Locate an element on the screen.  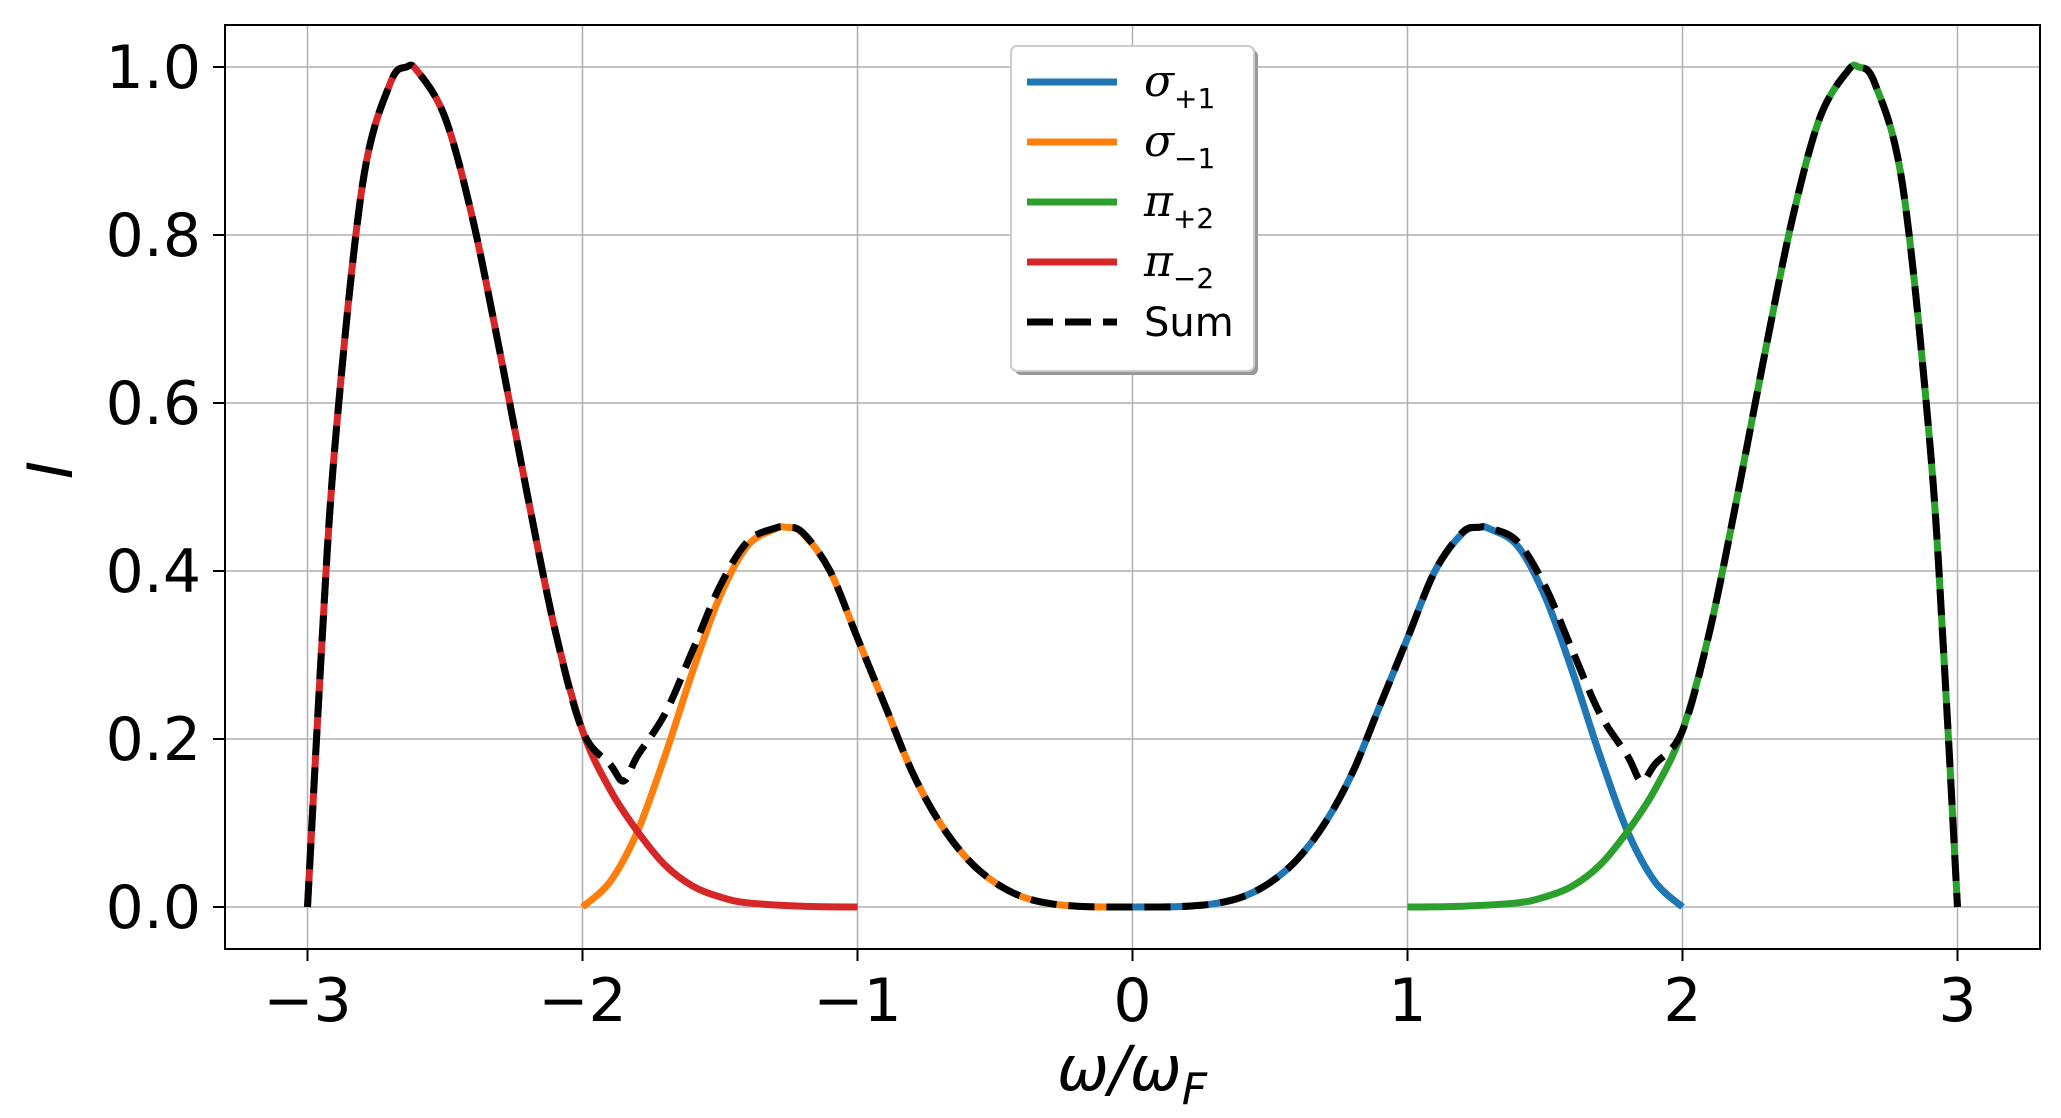
y-axis: 0.0 0.2 0.4 0.6 0.8 1.0 is located at coordinates (165, 488).